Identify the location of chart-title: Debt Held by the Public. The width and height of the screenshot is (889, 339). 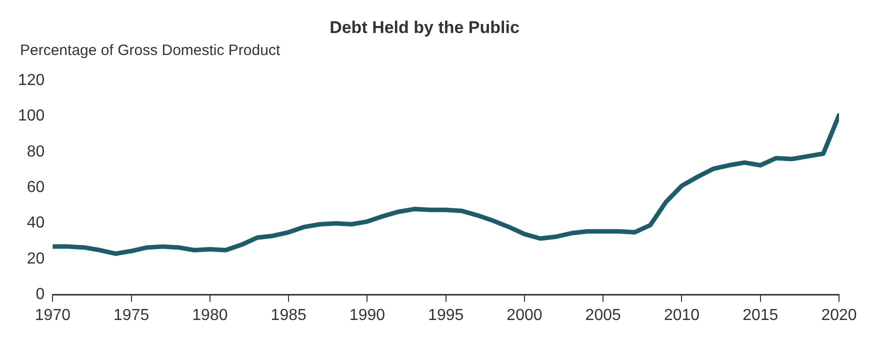
(425, 27).